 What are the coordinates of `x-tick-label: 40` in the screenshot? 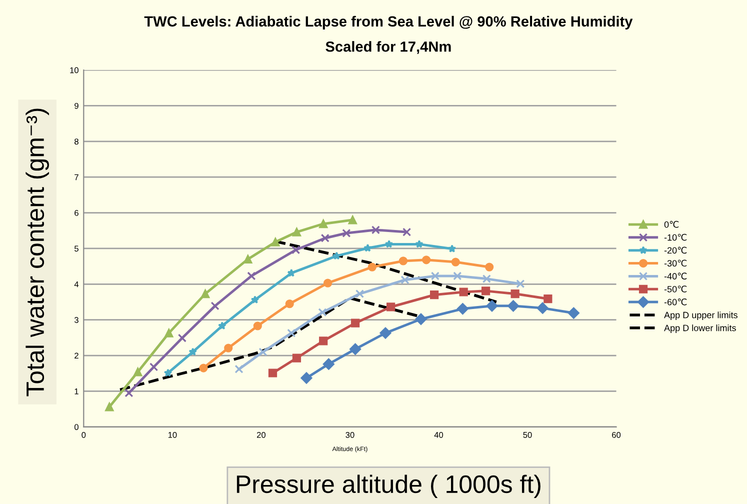 It's located at (439, 435).